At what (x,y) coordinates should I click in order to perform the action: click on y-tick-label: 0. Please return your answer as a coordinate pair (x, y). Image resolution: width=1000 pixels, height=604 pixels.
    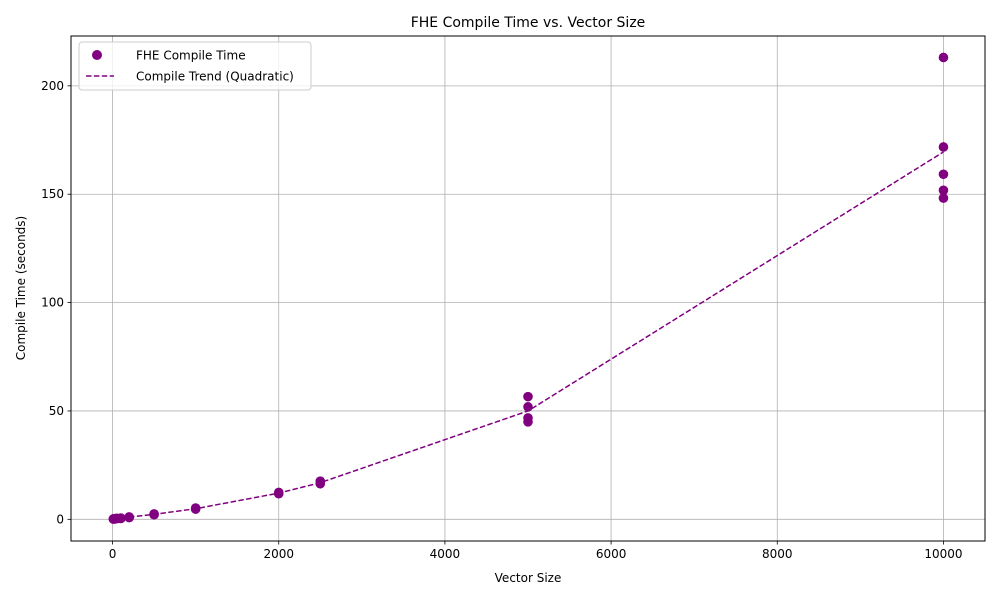
    Looking at the image, I should click on (60, 519).